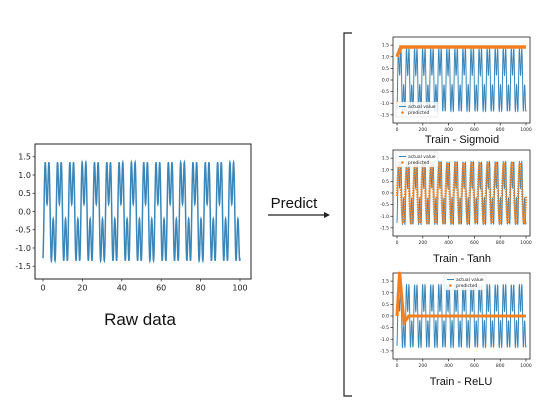 The width and height of the screenshot is (551, 414). What do you see at coordinates (141, 211) in the screenshot?
I see `raw-data-series-line` at bounding box center [141, 211].